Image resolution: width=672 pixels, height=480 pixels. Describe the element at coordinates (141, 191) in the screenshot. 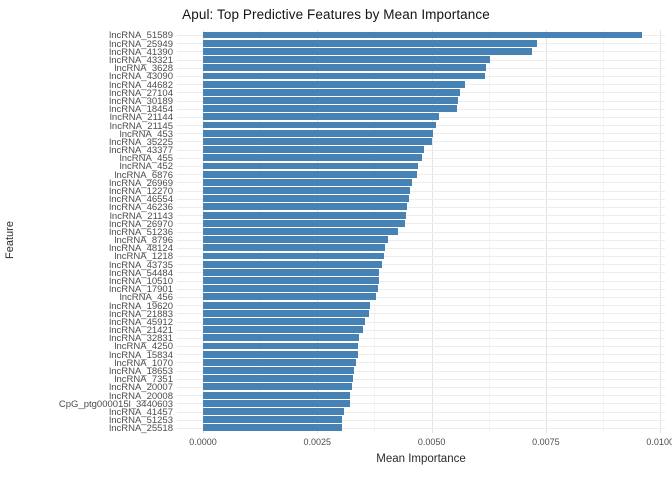

I see `y-tick-label: lncRNA_12270` at that location.